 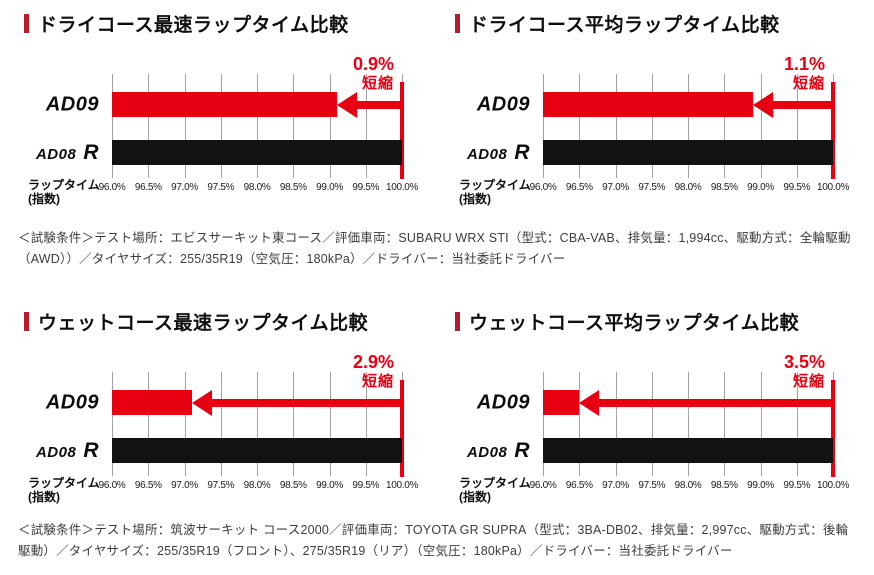 I want to click on chart-title-text: ドライコース最速ラップタイム比較, so click(x=193, y=25).